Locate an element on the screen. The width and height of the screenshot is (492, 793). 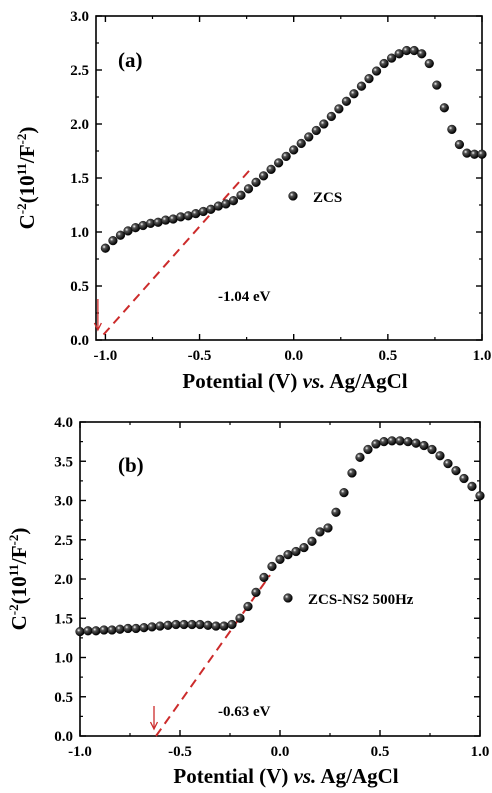
y-tick-label: 4.0 is located at coordinates (63, 423).